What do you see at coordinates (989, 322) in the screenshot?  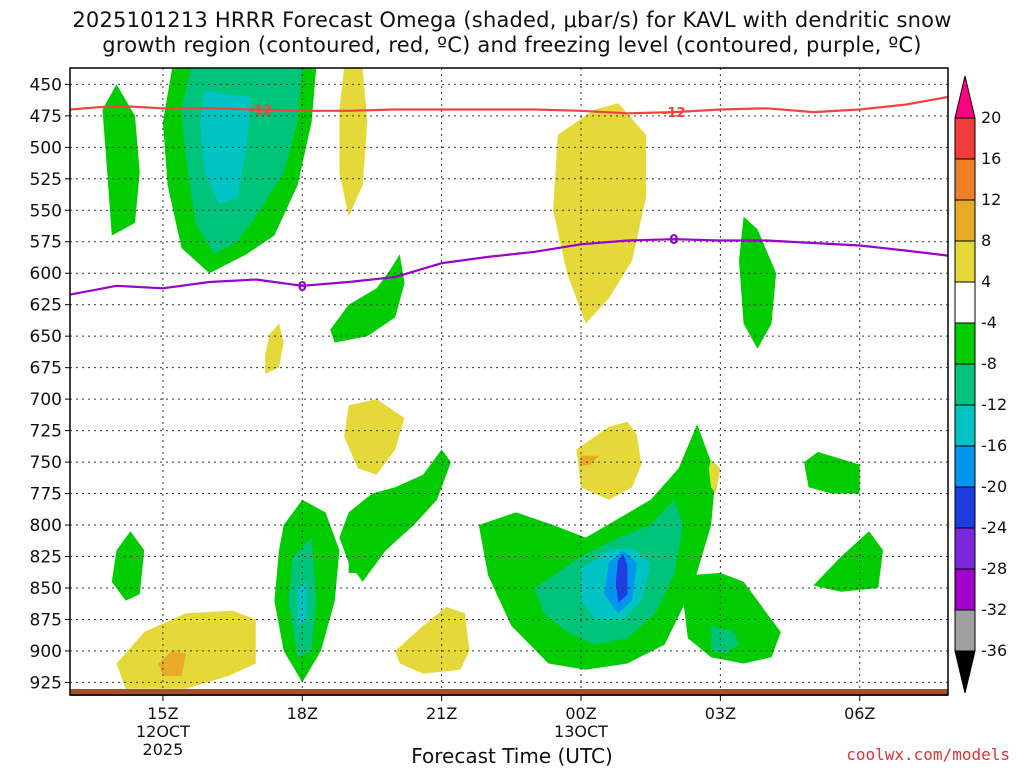 I see `colorbar-label--4: -4` at bounding box center [989, 322].